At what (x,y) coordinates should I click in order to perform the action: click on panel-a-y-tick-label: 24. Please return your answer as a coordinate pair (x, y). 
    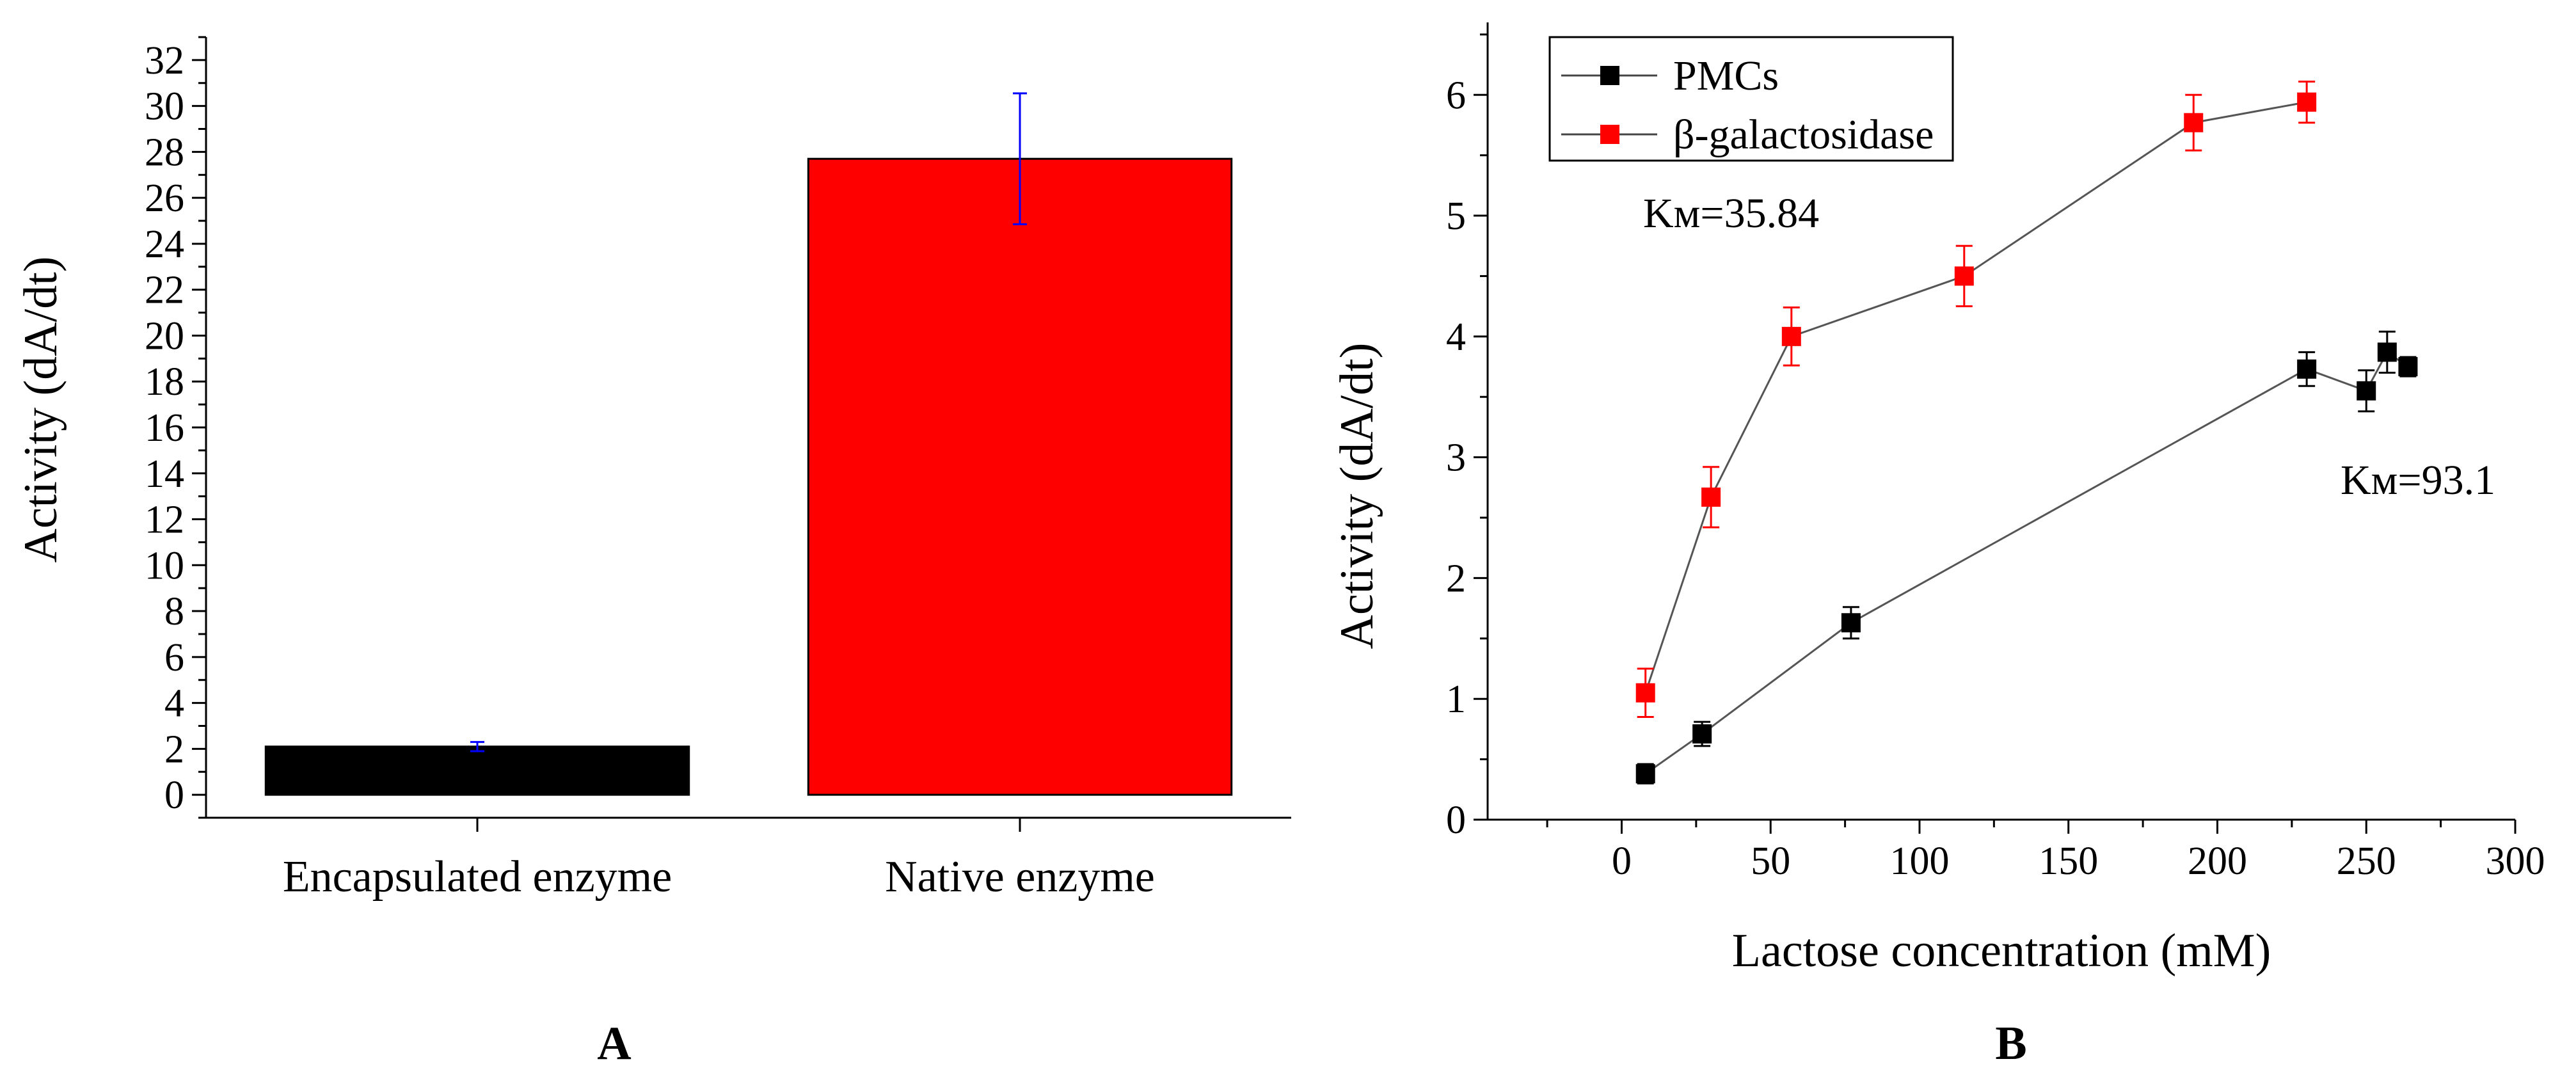
    Looking at the image, I should click on (165, 244).